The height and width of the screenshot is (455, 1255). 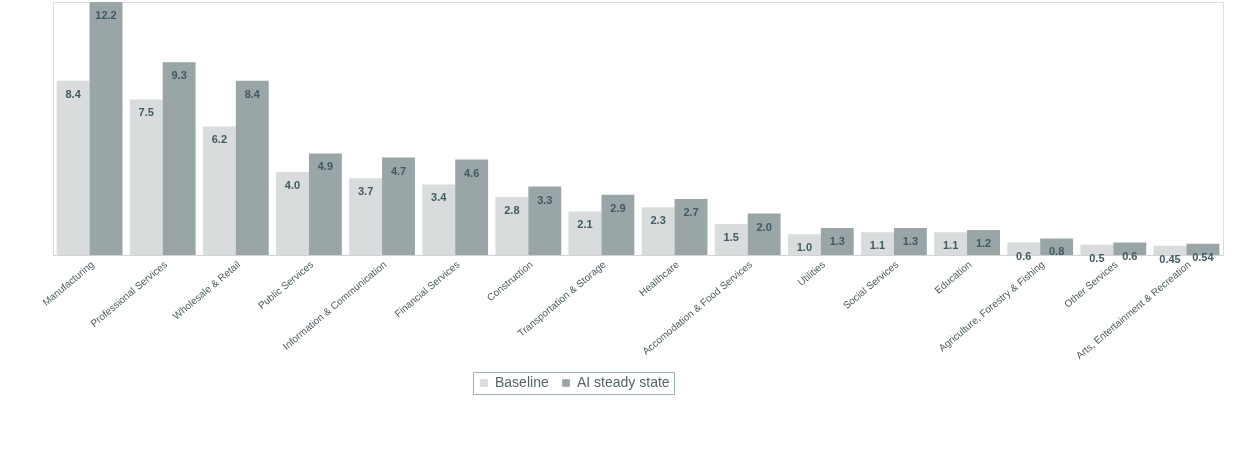 What do you see at coordinates (623, 382) in the screenshot?
I see `legend-label: AI steady state` at bounding box center [623, 382].